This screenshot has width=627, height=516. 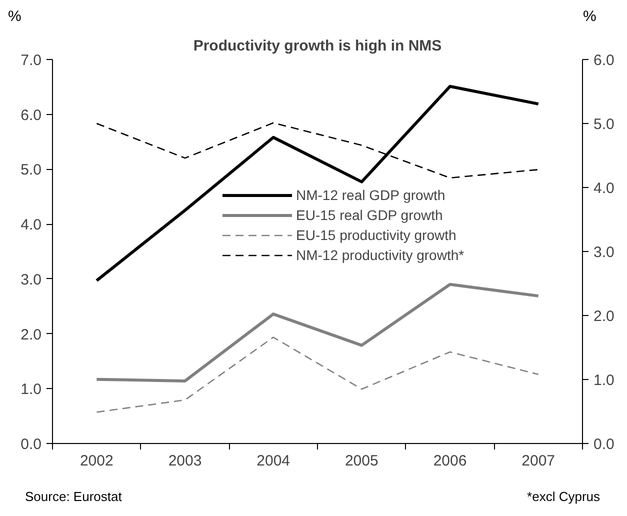 What do you see at coordinates (15, 17) in the screenshot?
I see `y-axis-title: %` at bounding box center [15, 17].